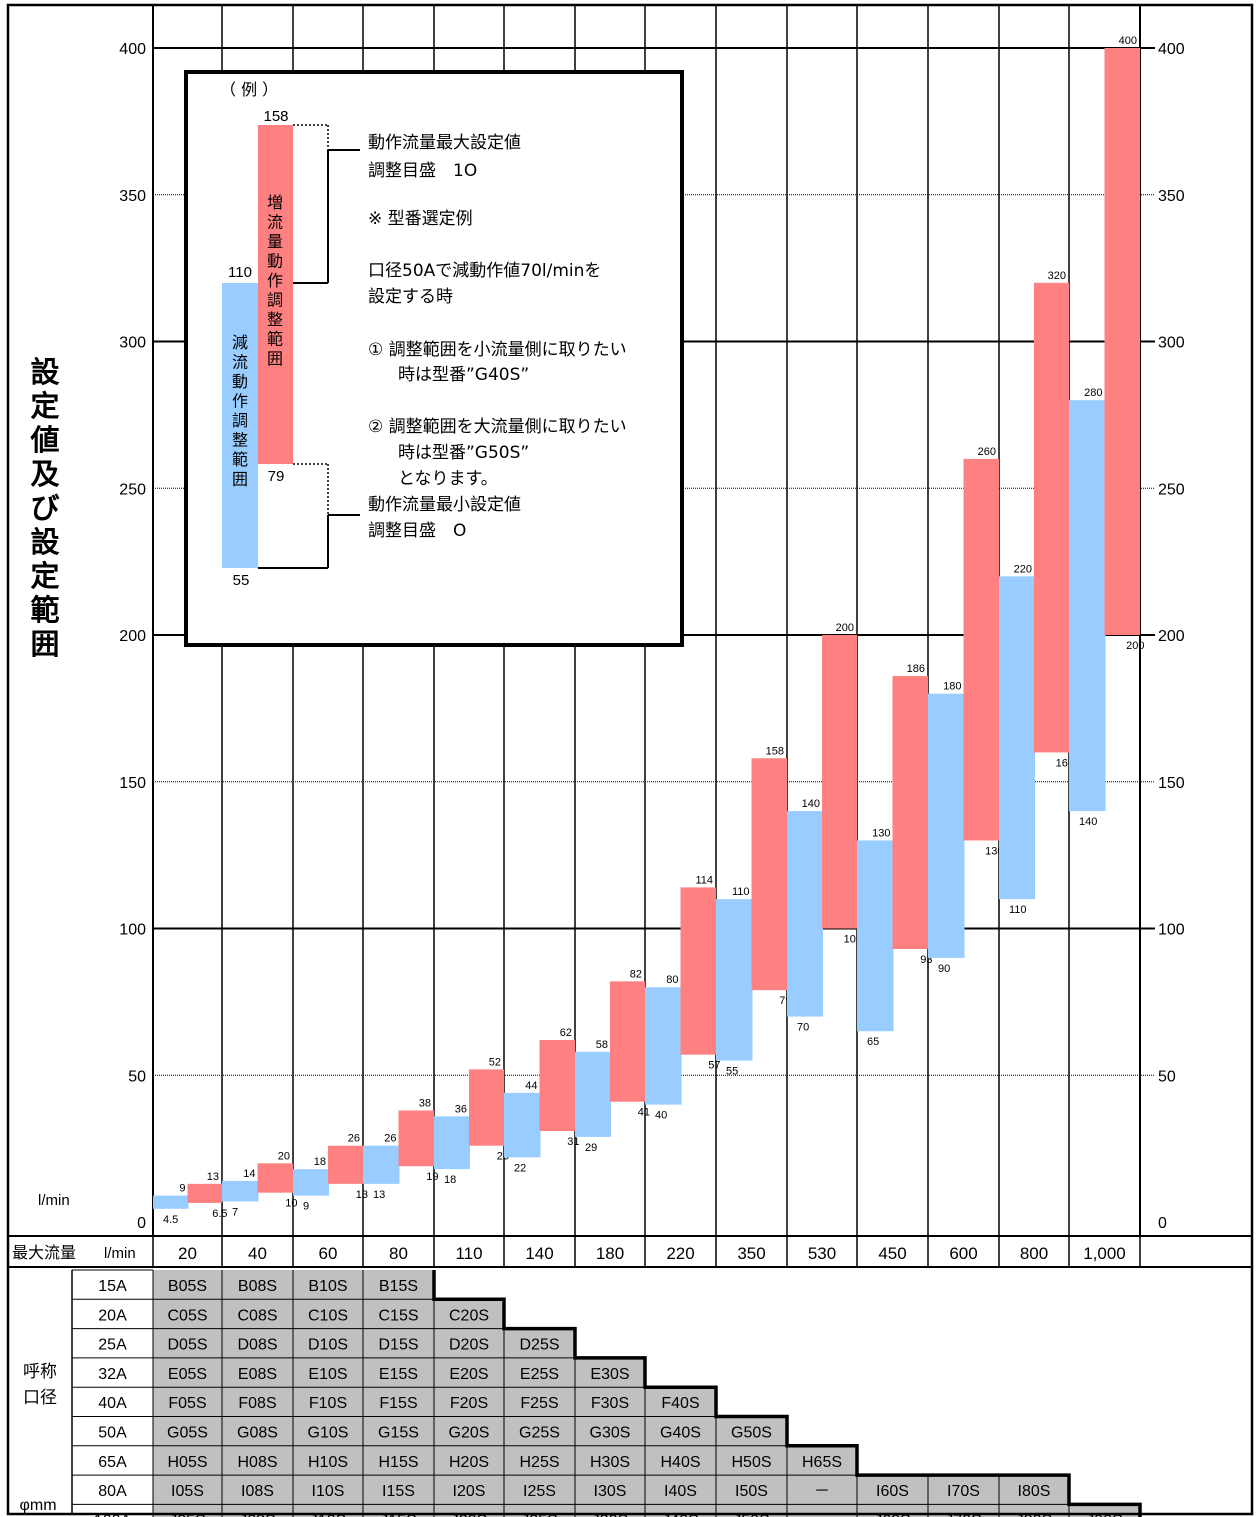 The height and width of the screenshot is (1517, 1258). What do you see at coordinates (680, 1462) in the screenshot?
I see `model-number: H40S` at bounding box center [680, 1462].